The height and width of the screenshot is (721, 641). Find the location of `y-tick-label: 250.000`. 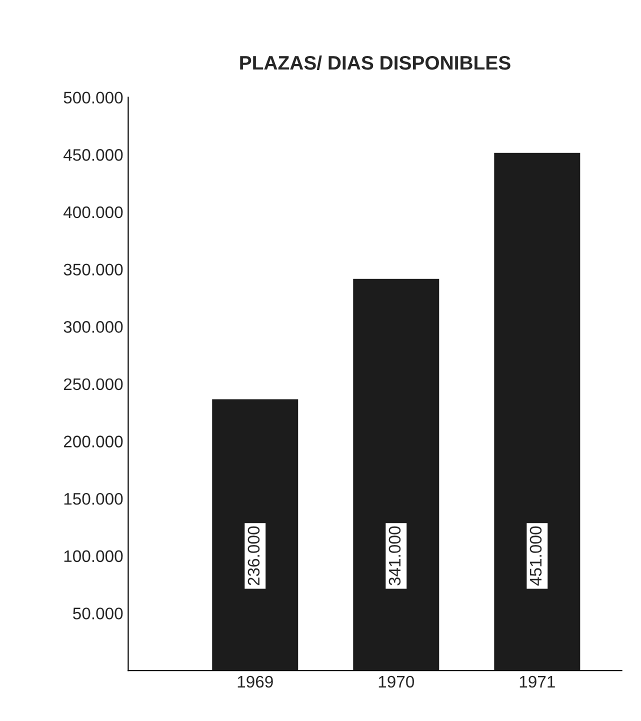

y-tick-label: 250.000 is located at coordinates (93, 384).